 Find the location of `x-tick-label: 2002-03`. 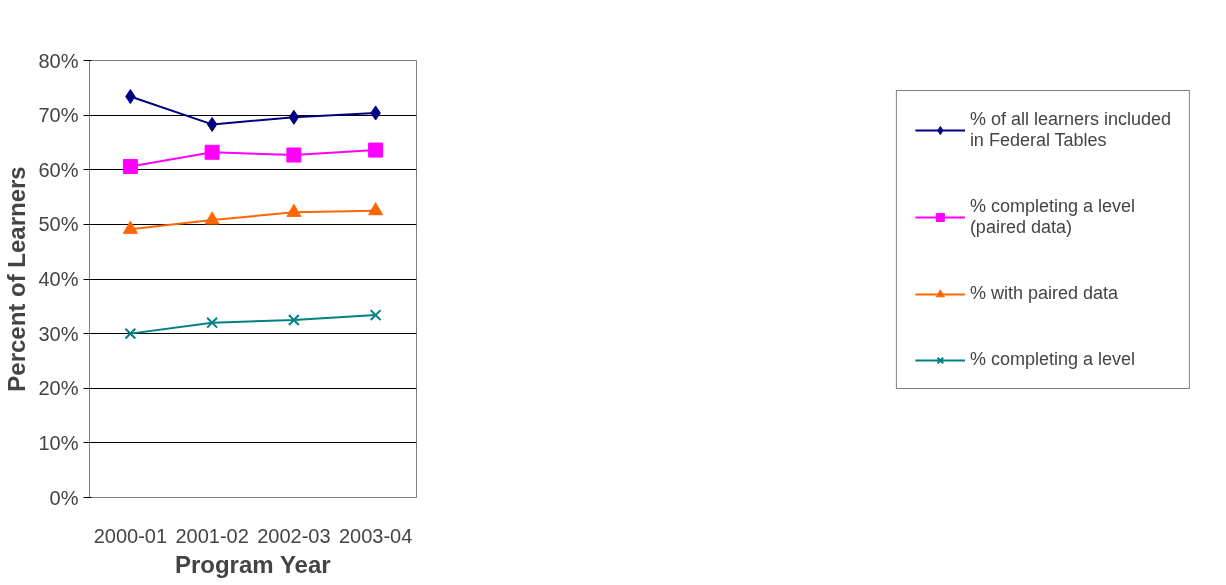

x-tick-label: 2002-03 is located at coordinates (294, 535).